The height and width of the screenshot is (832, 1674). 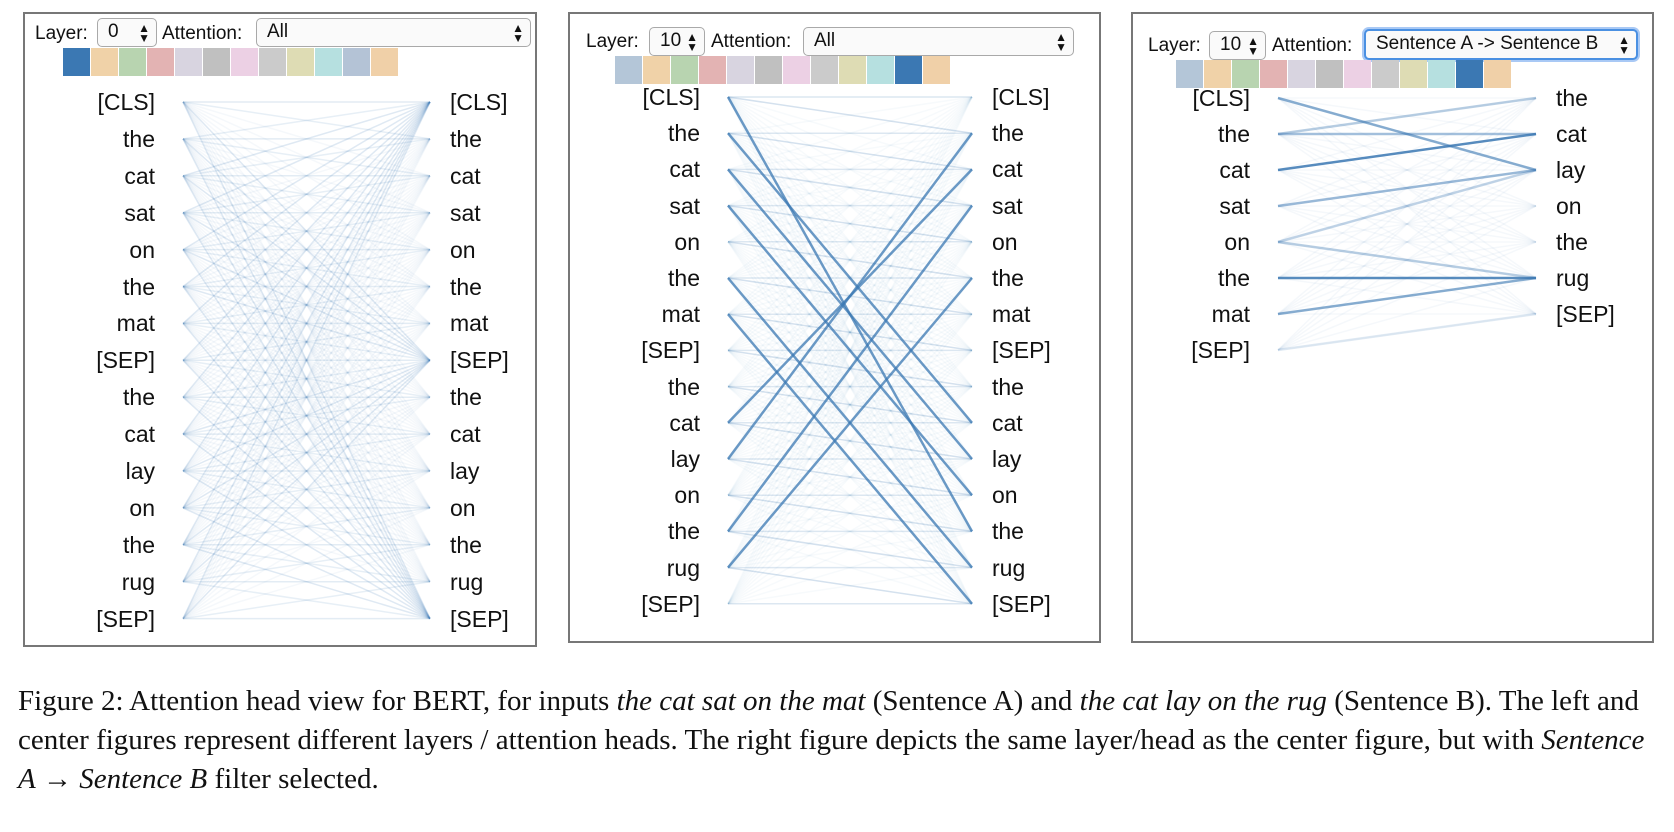 I want to click on right-token: sat, so click(x=465, y=212).